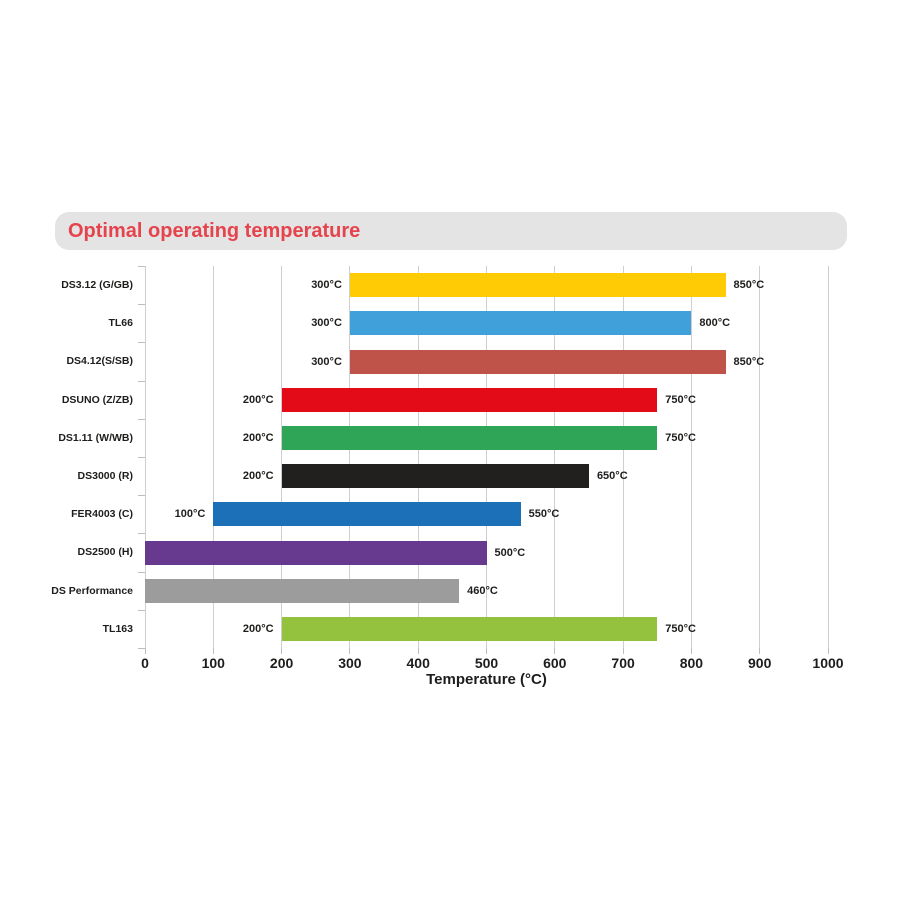  I want to click on category-label: TL163, so click(117, 628).